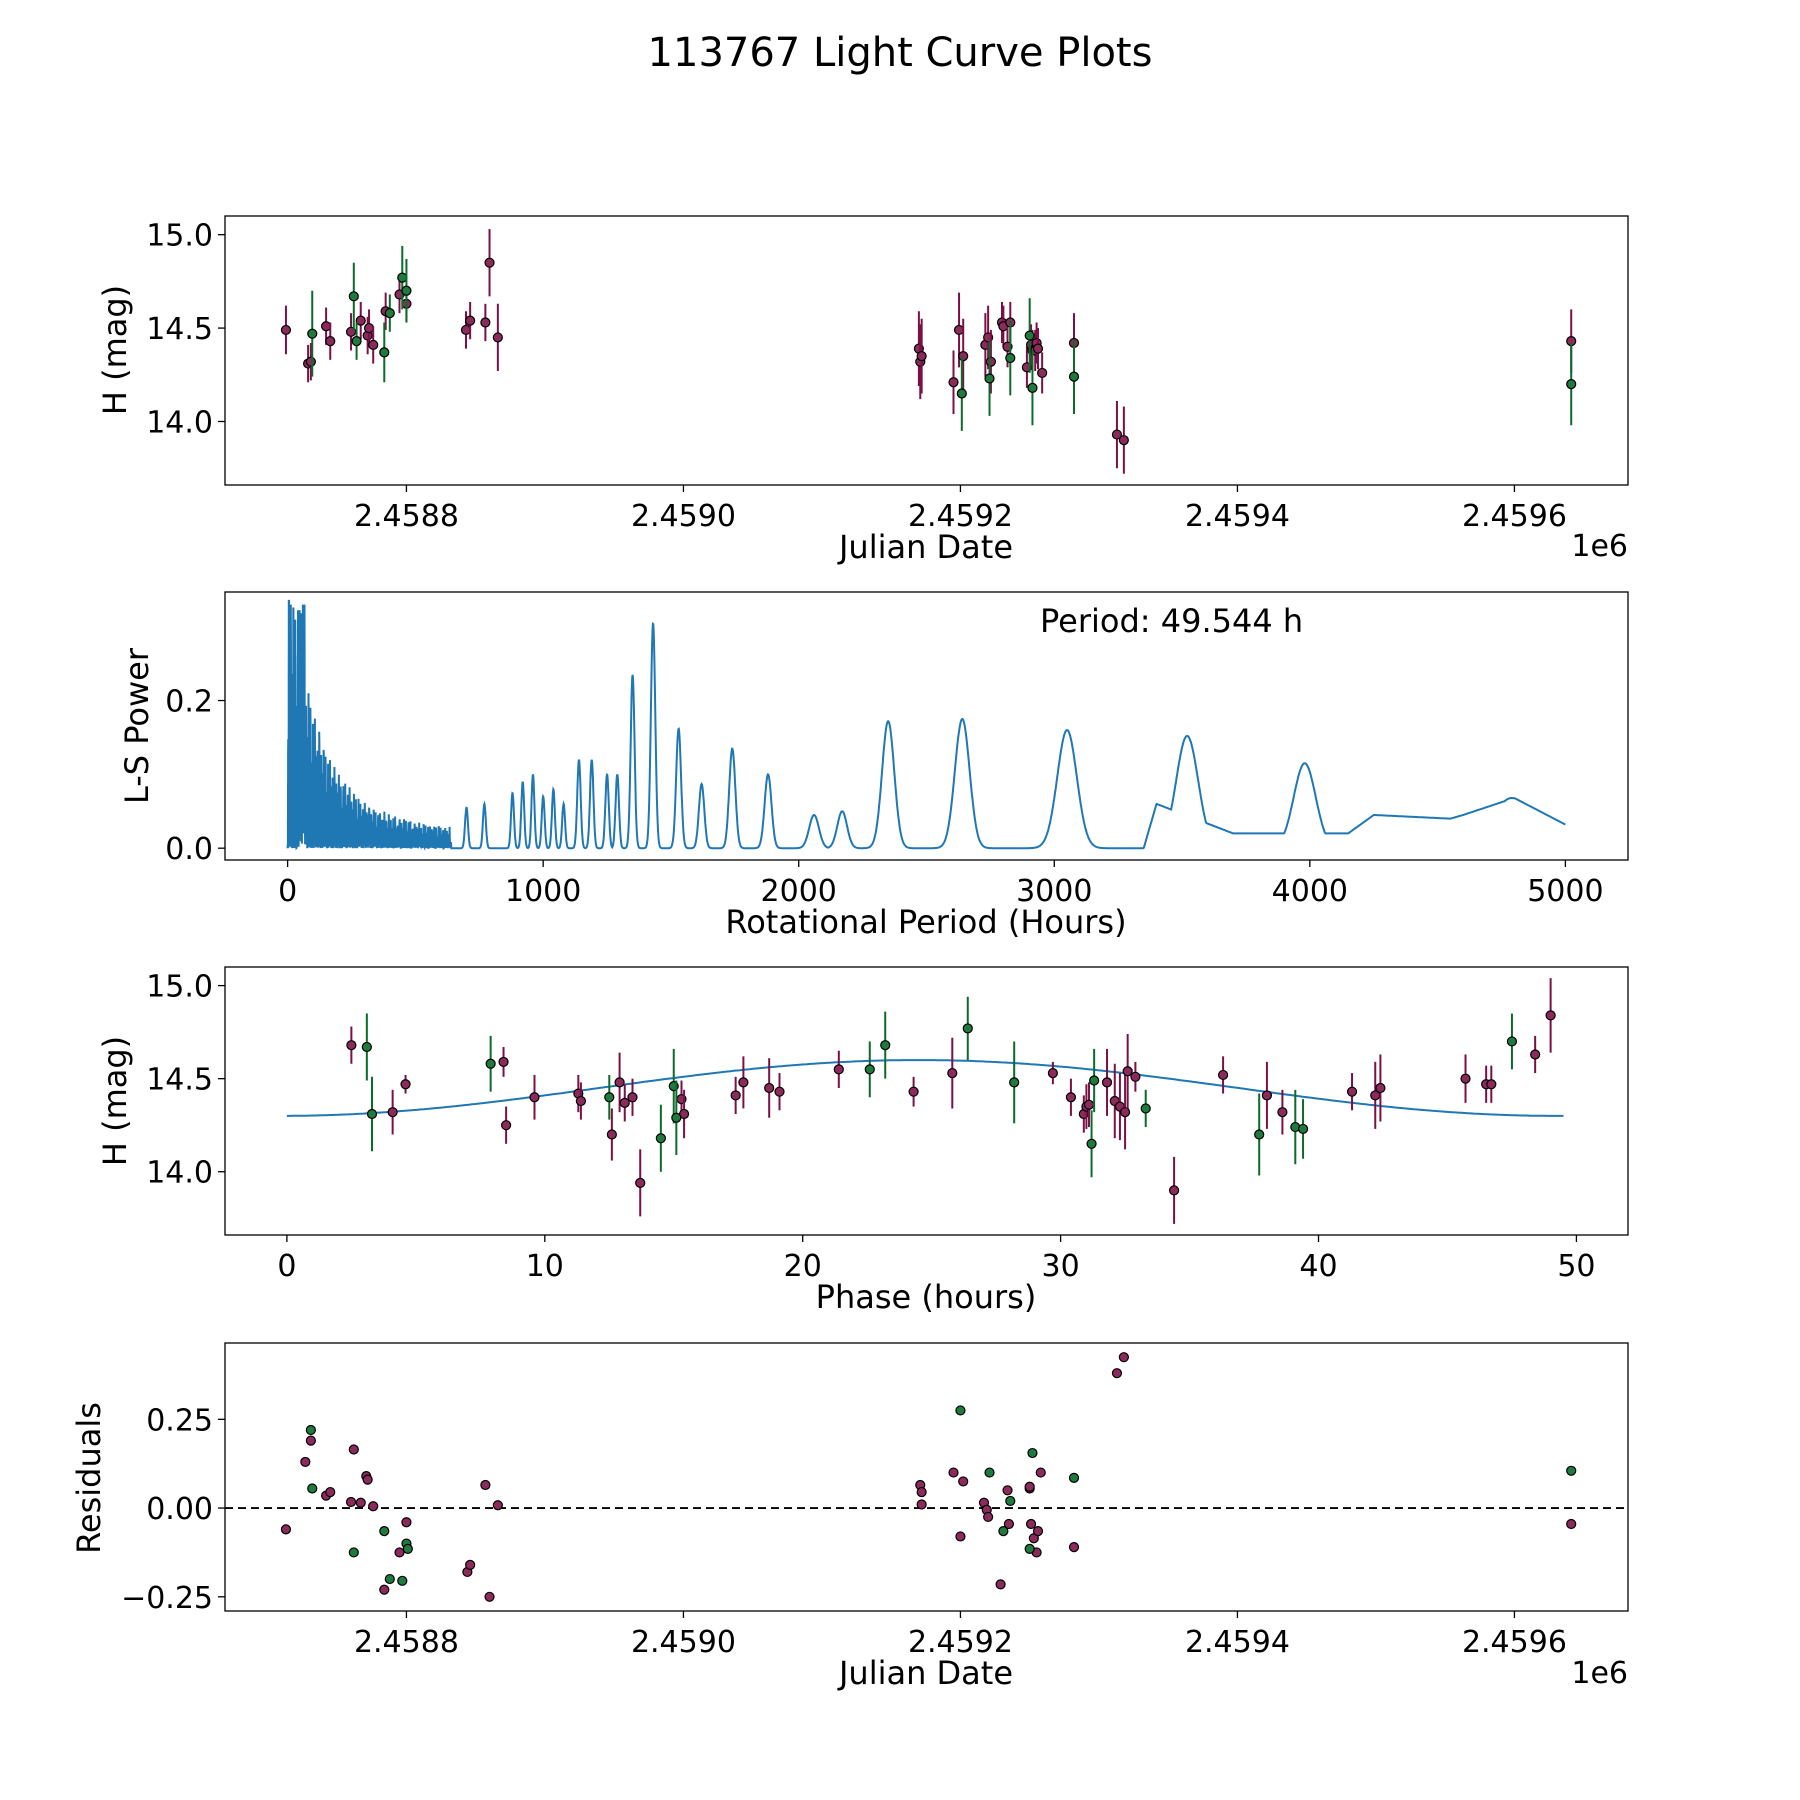 The image size is (1800, 1800). I want to click on phased-xtick-label: 30, so click(1061, 1266).